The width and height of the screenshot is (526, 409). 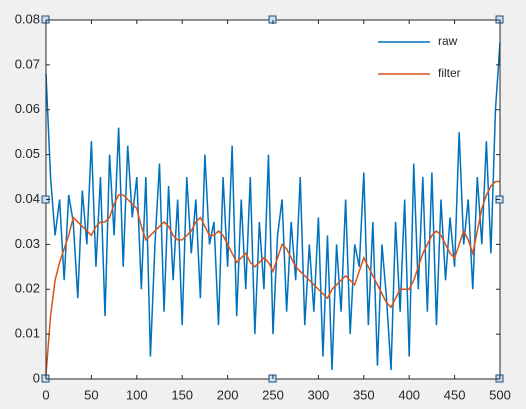 What do you see at coordinates (27, 288) in the screenshot?
I see `y-tick-label: 0.02` at bounding box center [27, 288].